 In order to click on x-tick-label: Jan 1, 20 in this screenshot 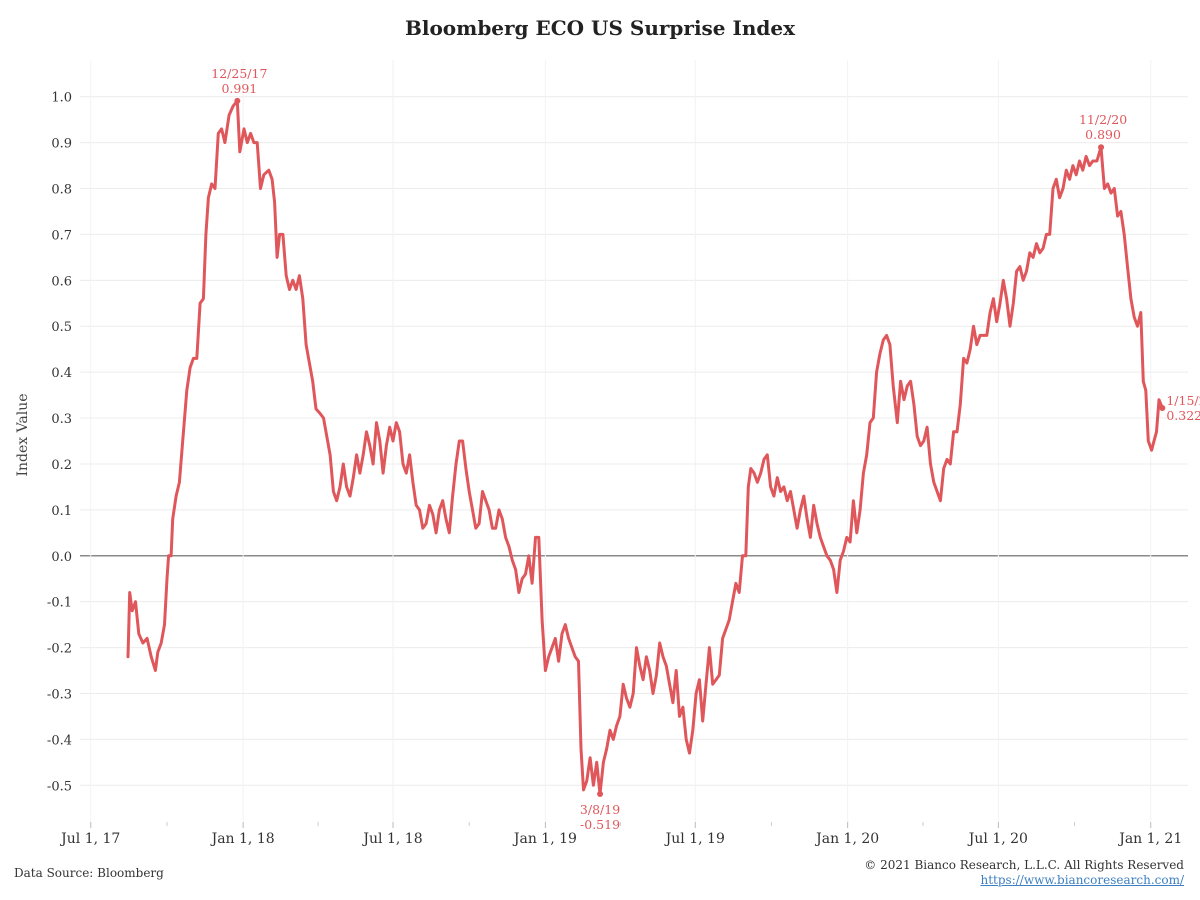, I will do `click(846, 839)`.